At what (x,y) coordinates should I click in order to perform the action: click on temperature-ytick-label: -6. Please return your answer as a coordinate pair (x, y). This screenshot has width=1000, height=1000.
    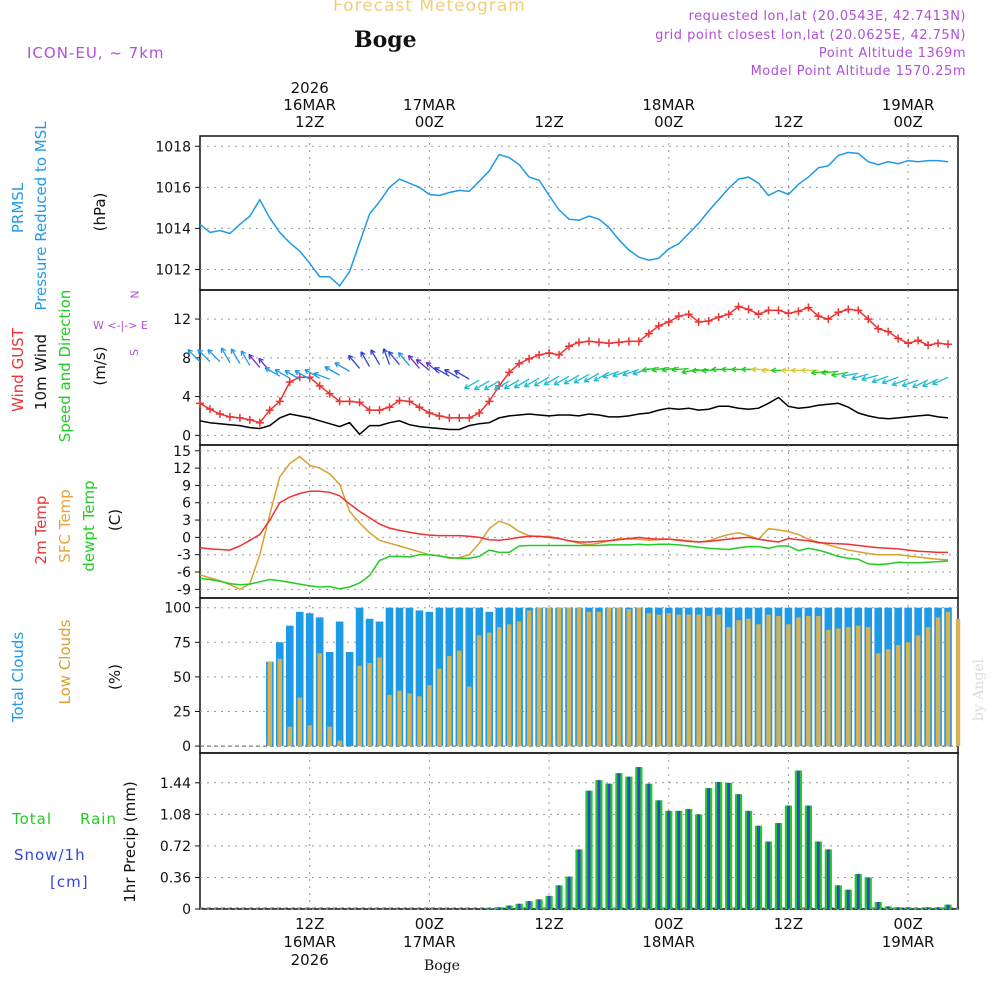
    Looking at the image, I should click on (184, 573).